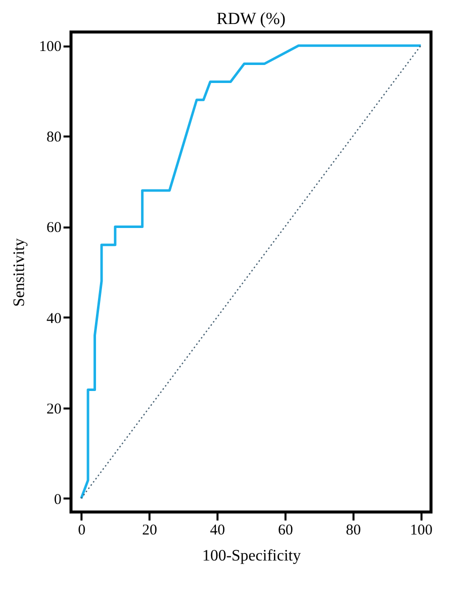 The width and height of the screenshot is (461, 614). What do you see at coordinates (54, 409) in the screenshot?
I see `y-tick-label: 20` at bounding box center [54, 409].